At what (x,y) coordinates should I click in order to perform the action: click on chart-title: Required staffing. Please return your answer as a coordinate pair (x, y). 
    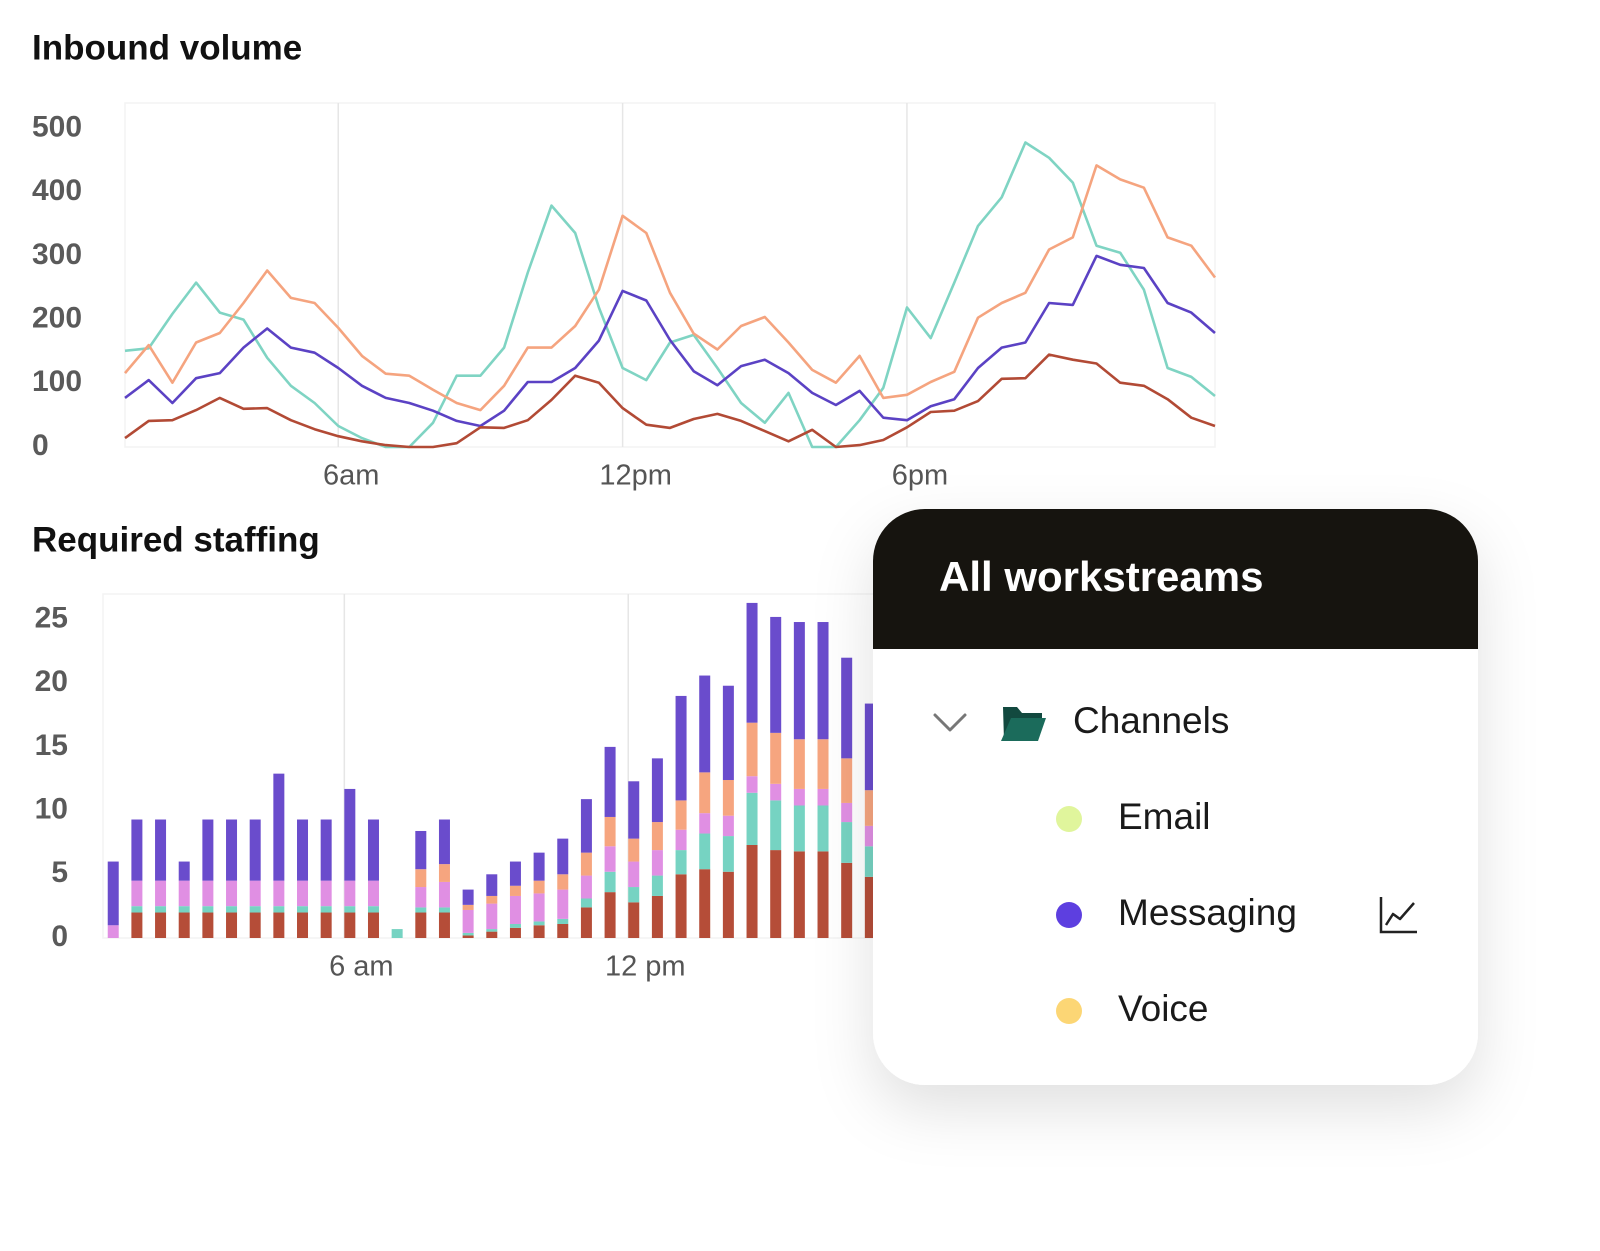
    Looking at the image, I should click on (176, 539).